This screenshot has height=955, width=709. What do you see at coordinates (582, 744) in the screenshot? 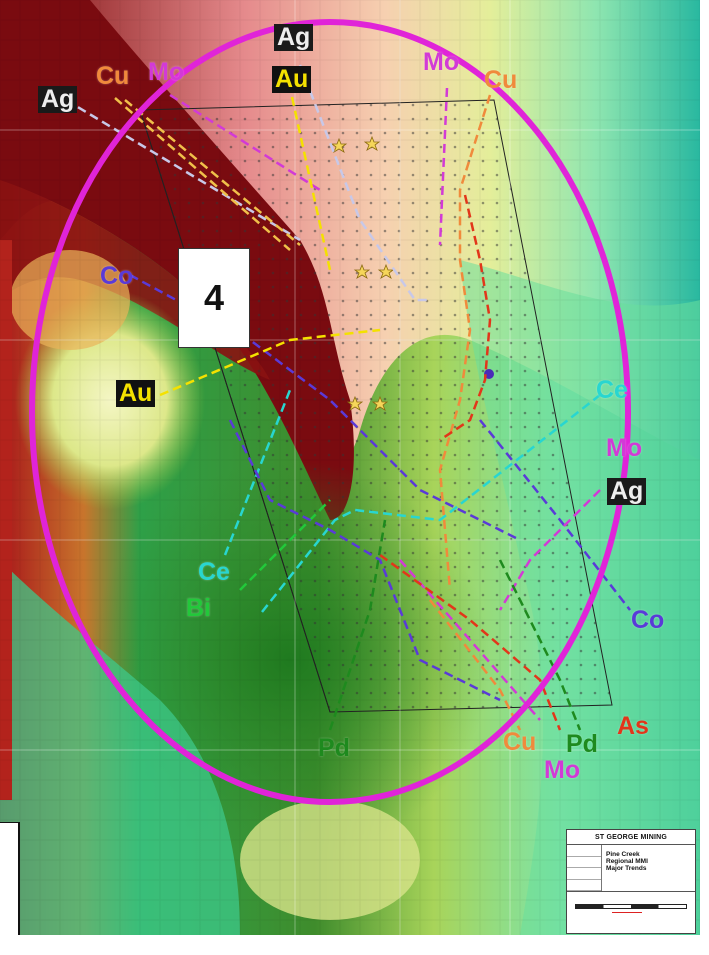
I see `label-pd-bottom-right: Pd` at bounding box center [582, 744].